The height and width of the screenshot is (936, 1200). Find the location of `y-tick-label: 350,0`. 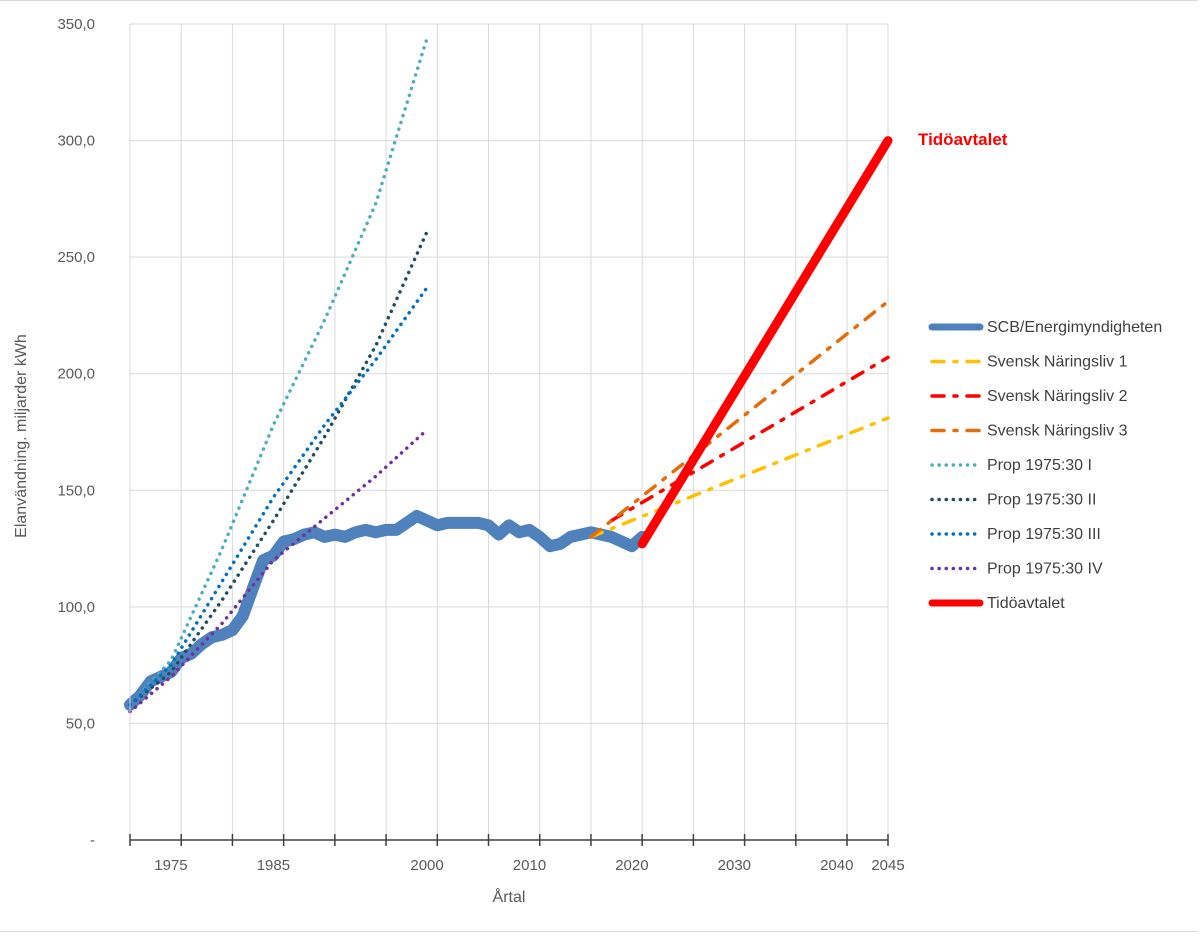

y-tick-label: 350,0 is located at coordinates (76, 24).